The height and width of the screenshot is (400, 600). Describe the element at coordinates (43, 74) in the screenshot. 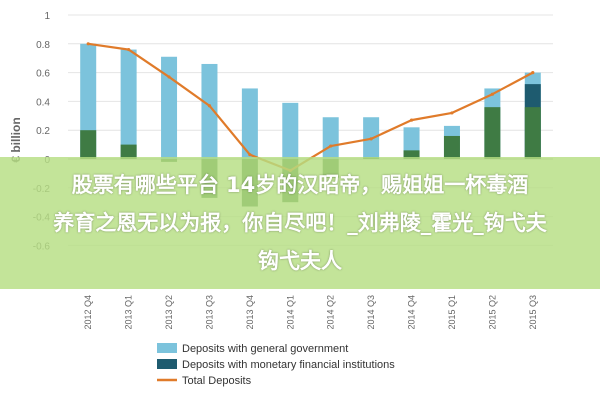

I see `y-tick-label: 0.6` at that location.